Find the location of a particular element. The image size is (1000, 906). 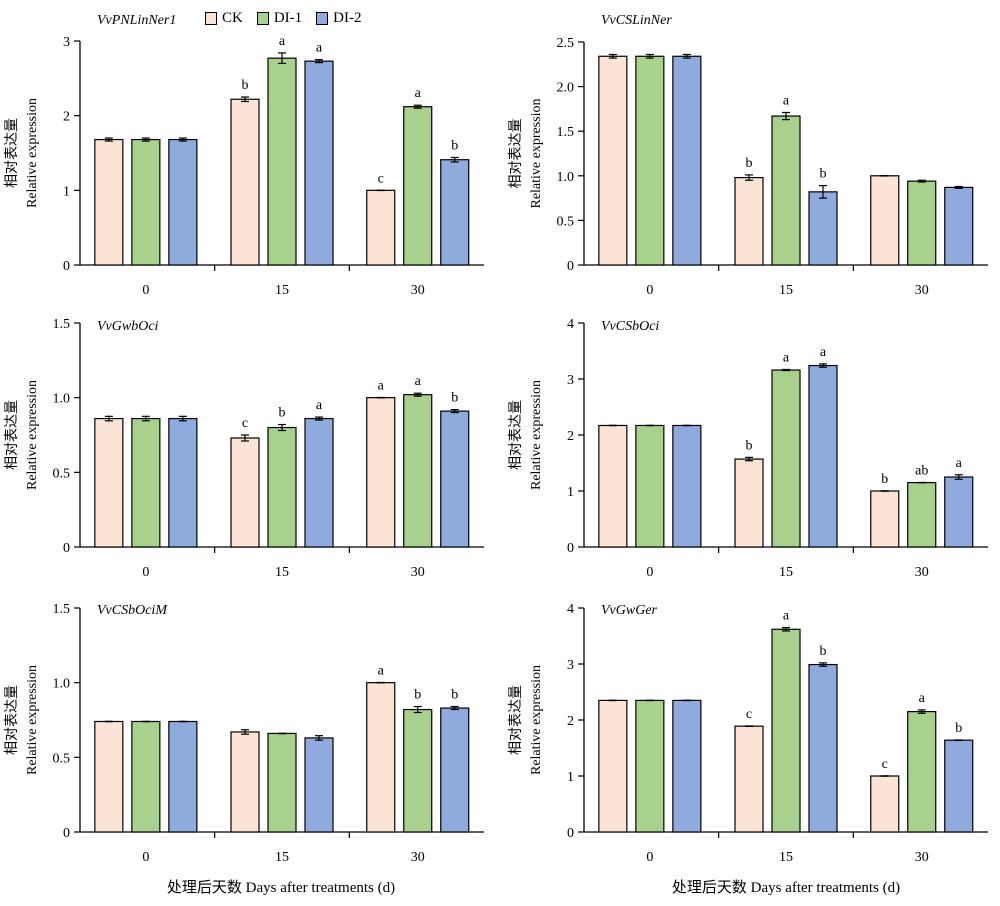

gene-name: VvCSLinNer is located at coordinates (636, 20).